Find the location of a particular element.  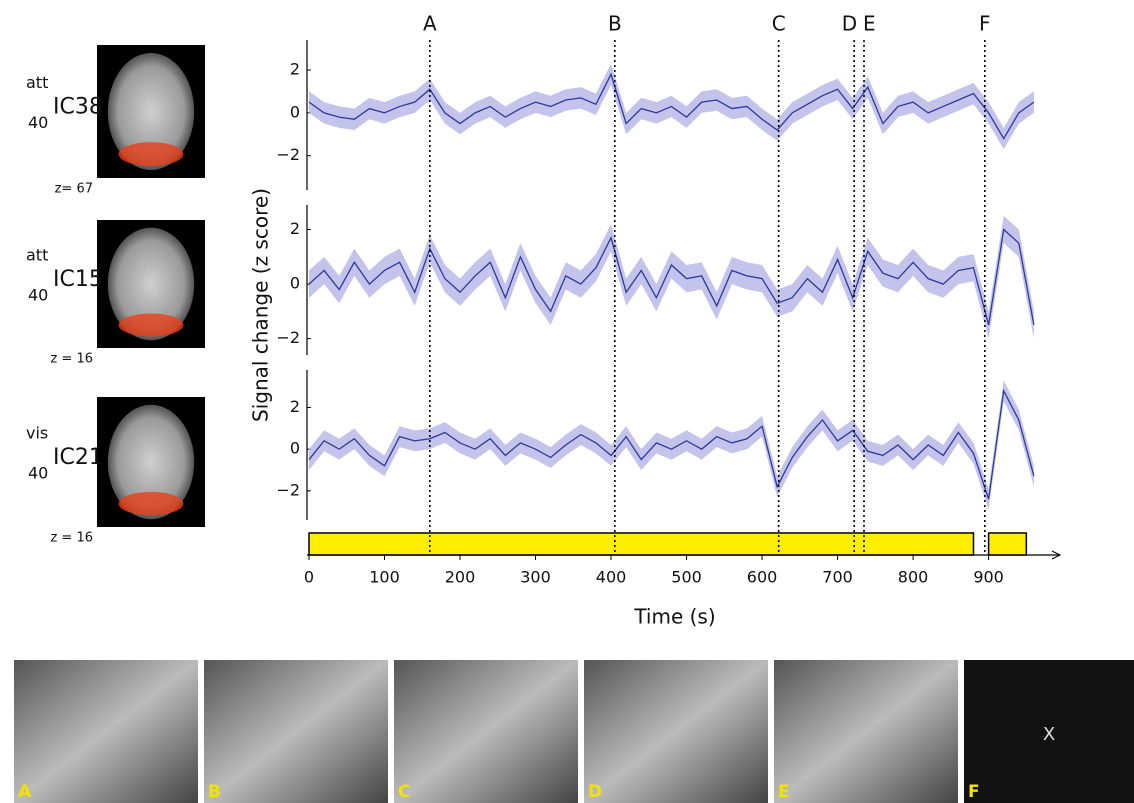

x-axis-arrow is located at coordinates (1056, 555).